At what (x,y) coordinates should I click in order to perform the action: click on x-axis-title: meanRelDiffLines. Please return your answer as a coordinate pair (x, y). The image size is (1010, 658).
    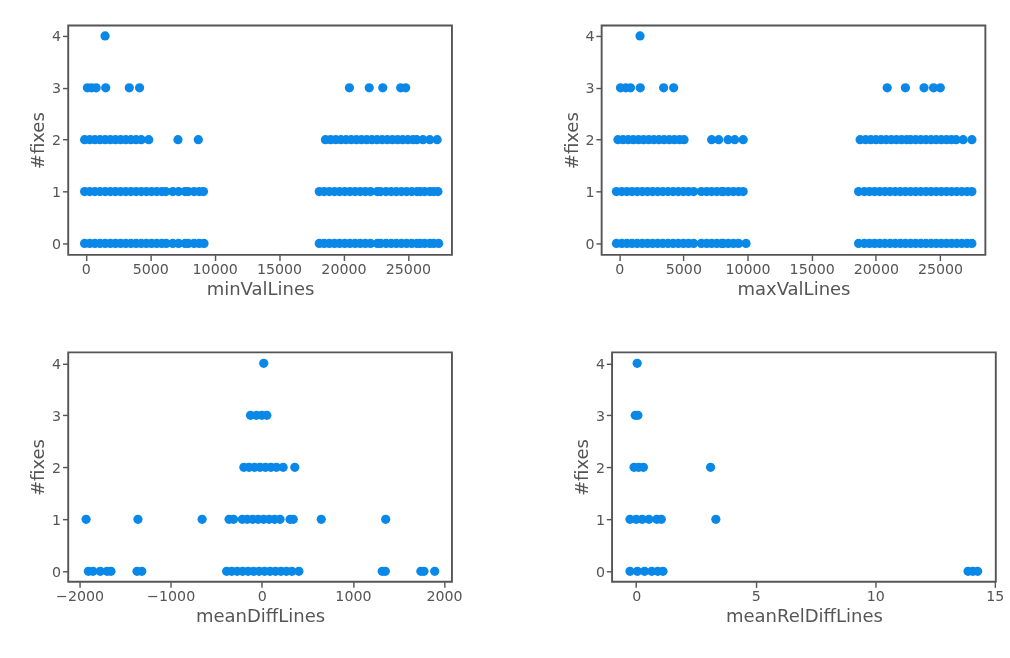
    Looking at the image, I should click on (804, 615).